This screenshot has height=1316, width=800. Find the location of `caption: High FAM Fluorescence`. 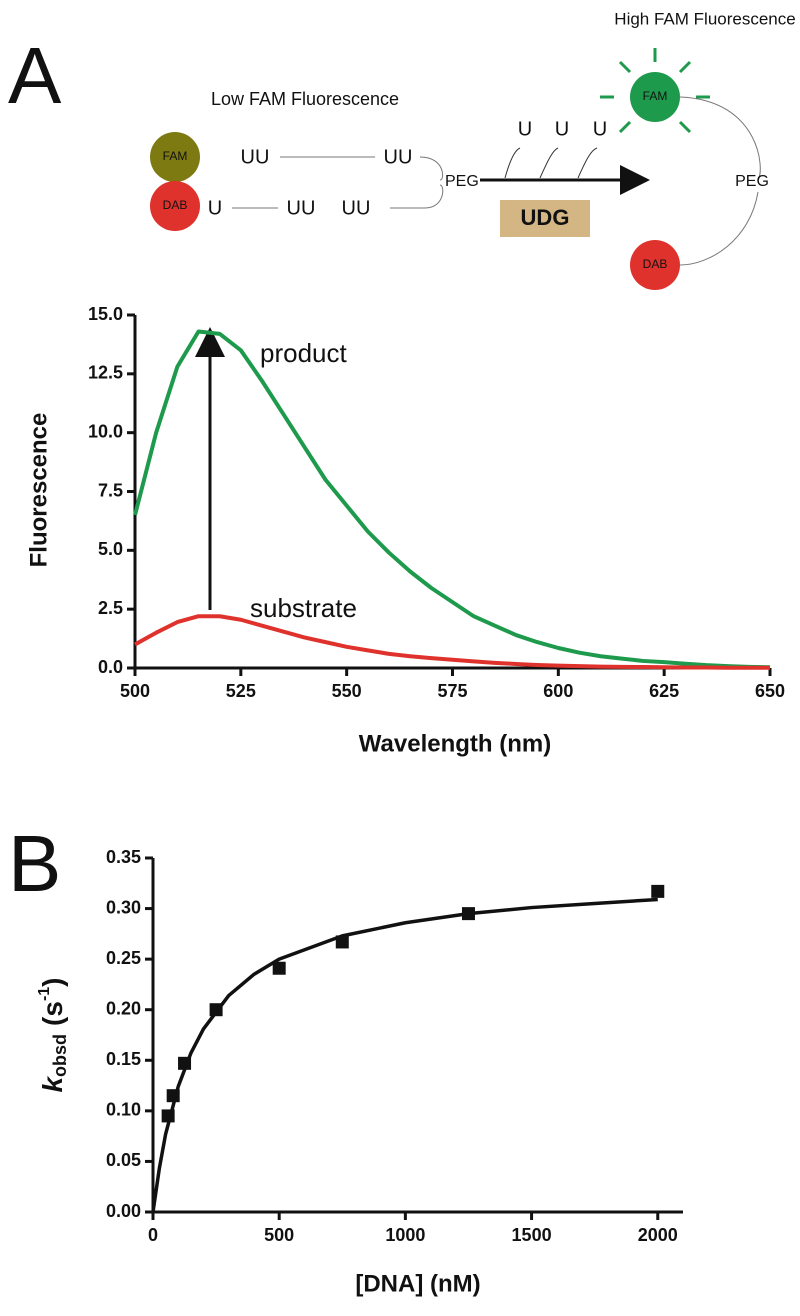

caption: High FAM Fluorescence is located at coordinates (704, 18).